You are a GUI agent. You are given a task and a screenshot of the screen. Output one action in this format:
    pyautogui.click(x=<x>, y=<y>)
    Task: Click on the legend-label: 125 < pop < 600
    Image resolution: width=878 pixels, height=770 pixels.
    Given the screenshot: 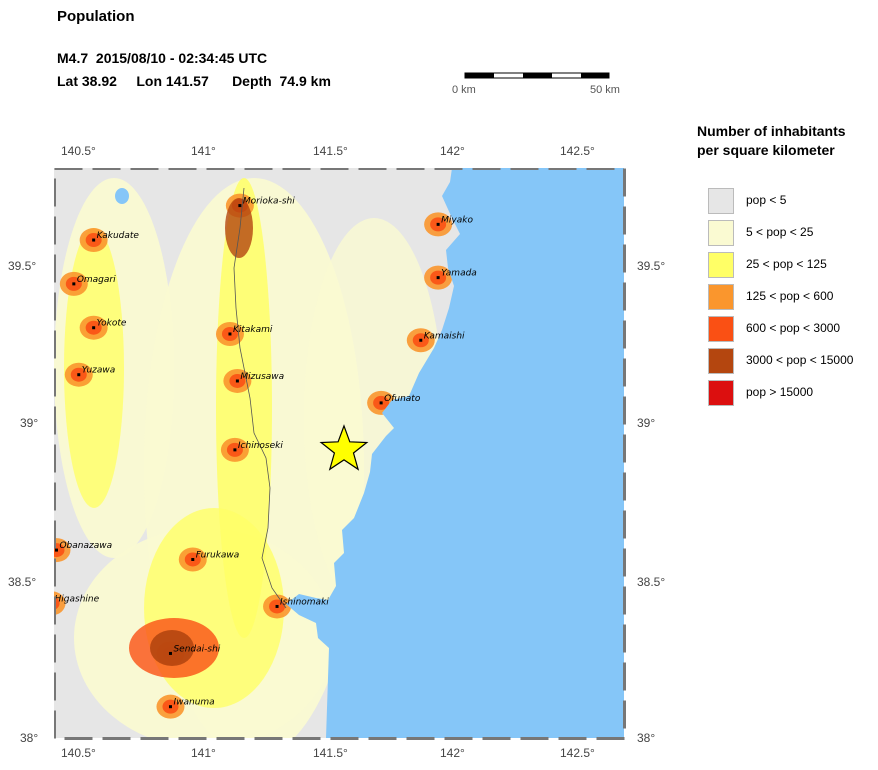 What is the action you would take?
    pyautogui.click(x=790, y=296)
    